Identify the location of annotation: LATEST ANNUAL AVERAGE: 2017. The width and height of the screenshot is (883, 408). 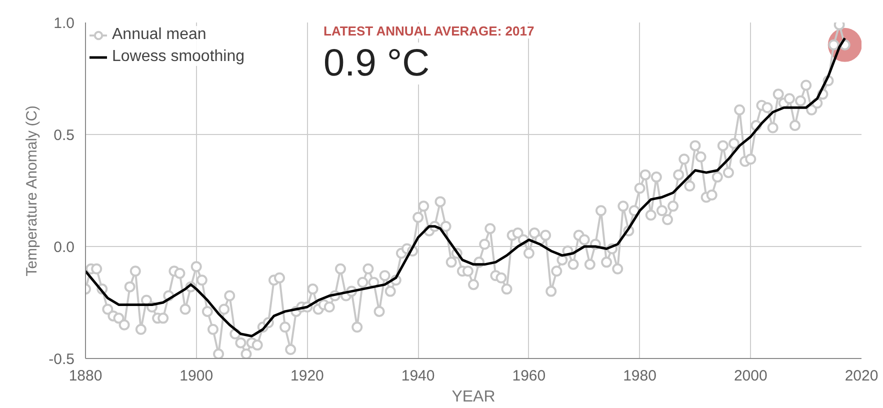
(429, 31).